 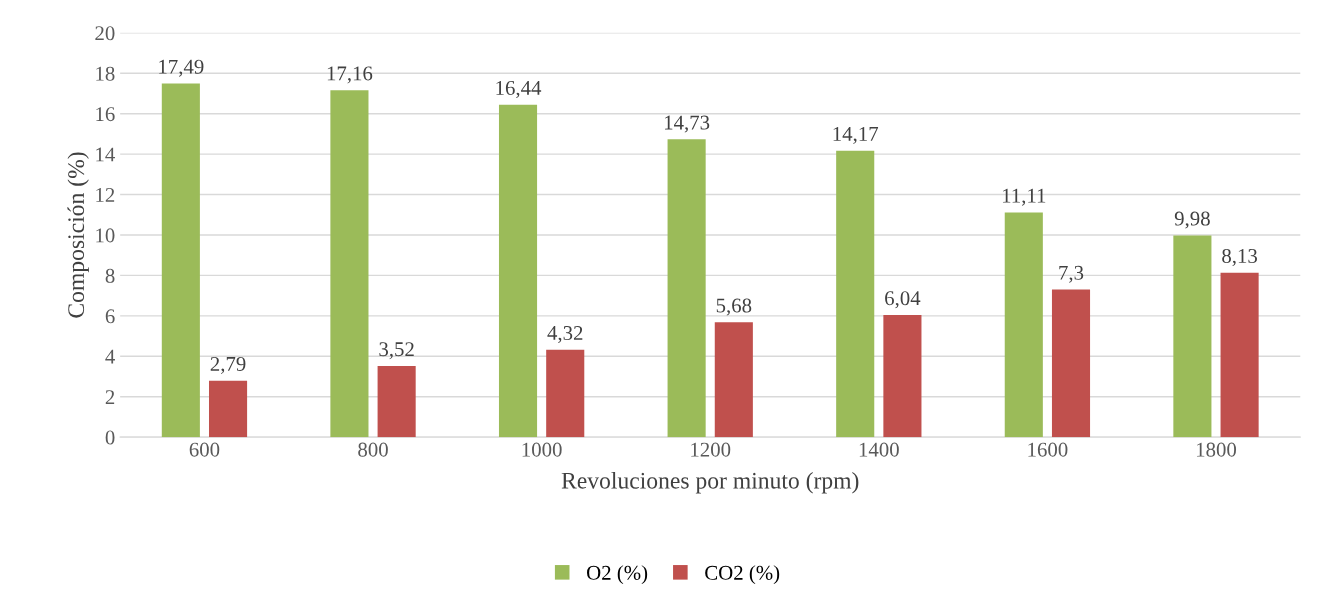 I want to click on y-tick-label: 2, so click(x=110, y=397).